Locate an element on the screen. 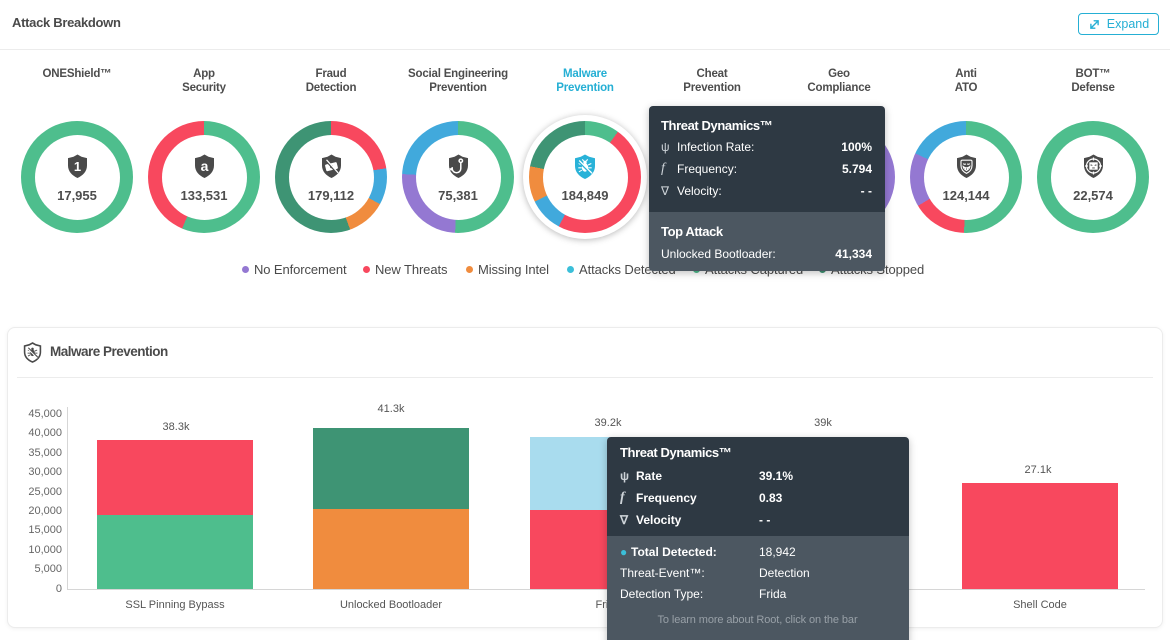 The height and width of the screenshot is (640, 1170). svg-text: a is located at coordinates (204, 166).